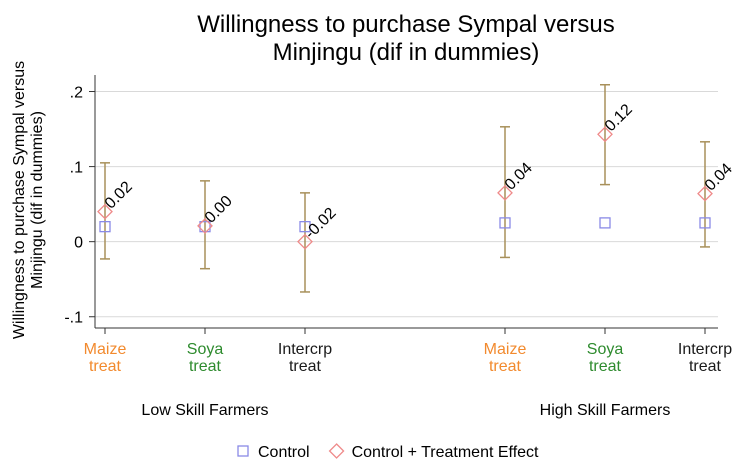  What do you see at coordinates (321, 224) in the screenshot?
I see `effect-label: -0.02` at bounding box center [321, 224].